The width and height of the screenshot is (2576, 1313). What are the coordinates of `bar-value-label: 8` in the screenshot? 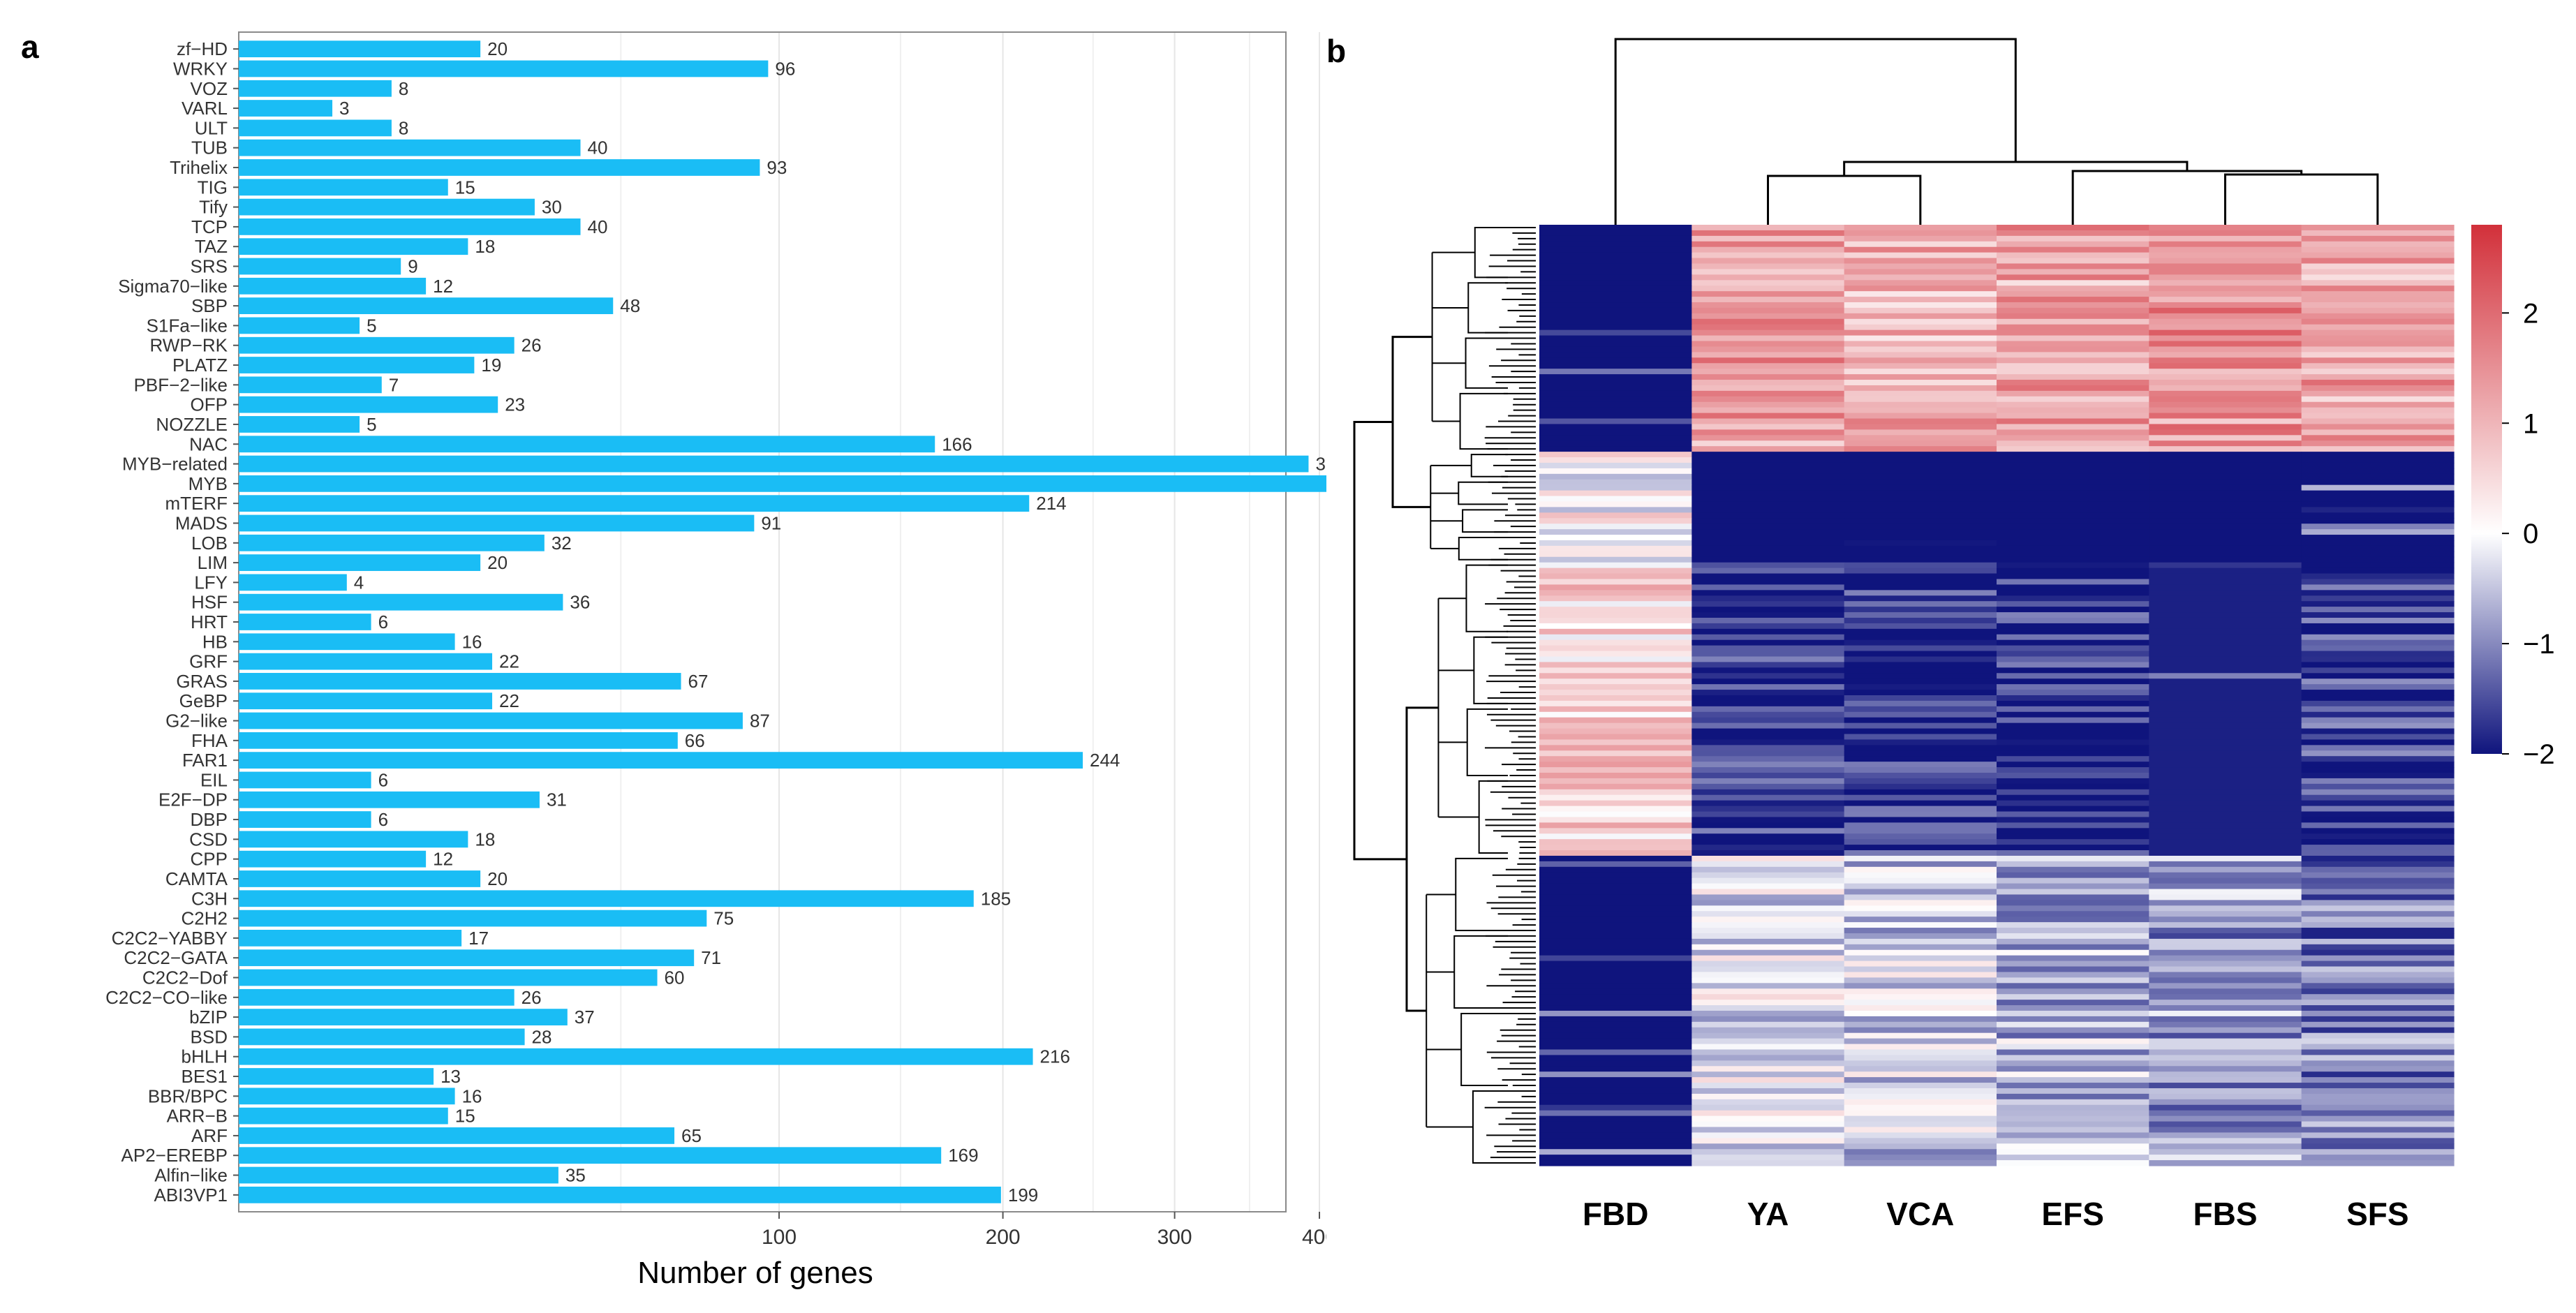 It's located at (403, 88).